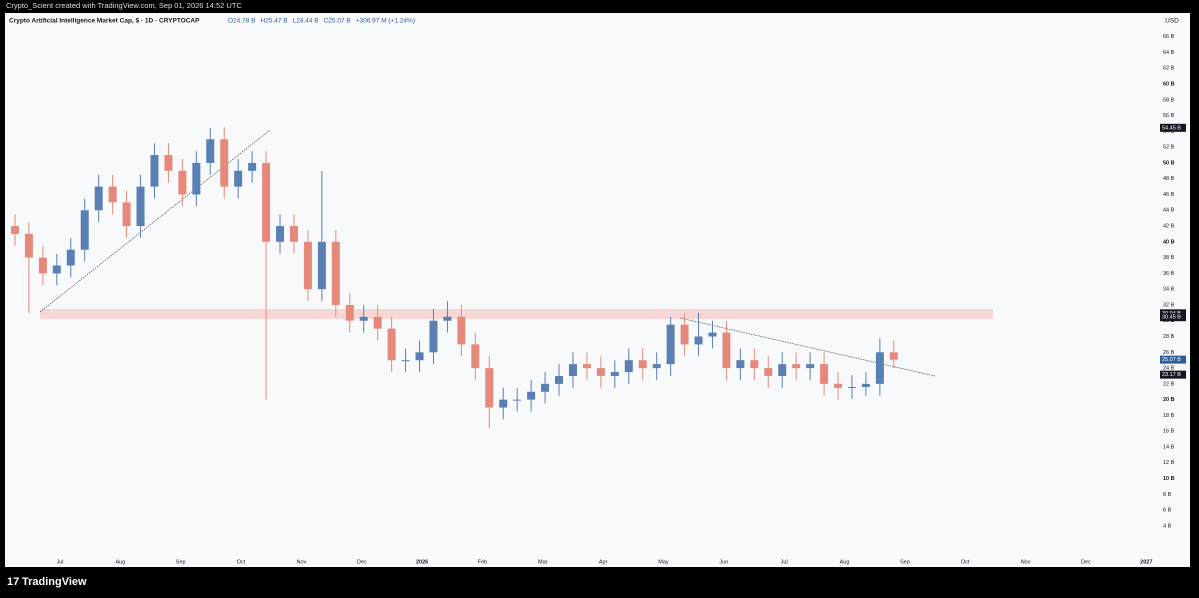  Describe the element at coordinates (54, 582) in the screenshot. I see `brand: TradingView` at that location.